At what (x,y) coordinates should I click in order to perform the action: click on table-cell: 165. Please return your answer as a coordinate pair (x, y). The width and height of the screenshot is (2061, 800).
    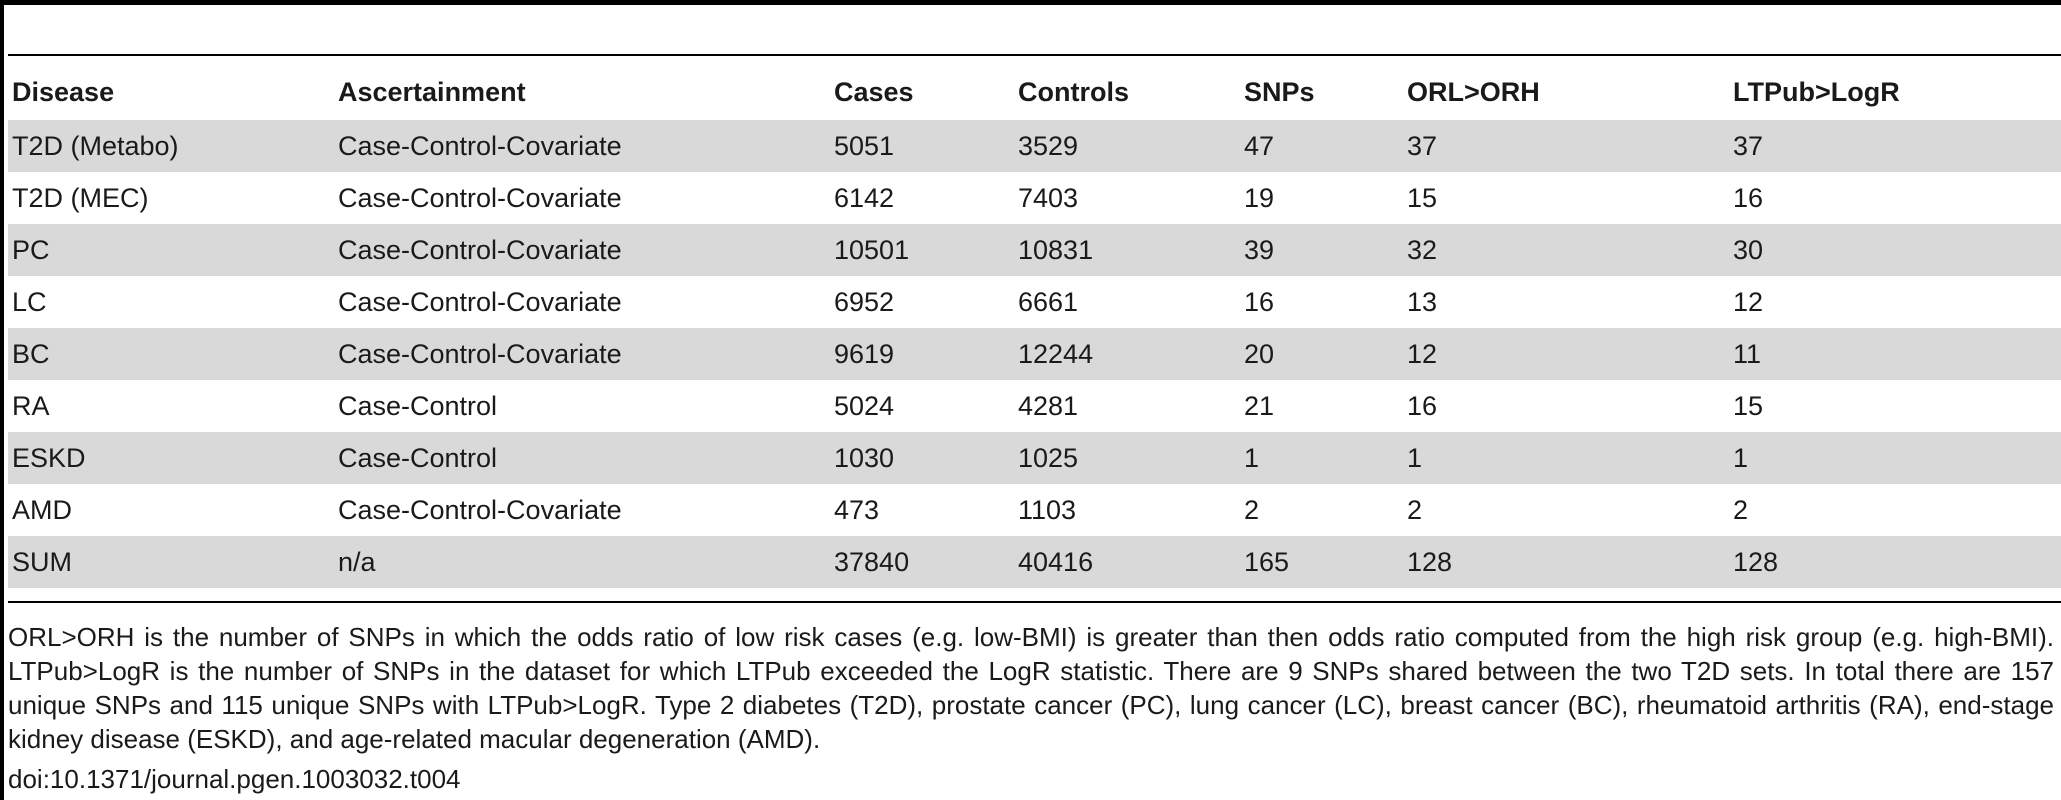
    Looking at the image, I should click on (1321, 562).